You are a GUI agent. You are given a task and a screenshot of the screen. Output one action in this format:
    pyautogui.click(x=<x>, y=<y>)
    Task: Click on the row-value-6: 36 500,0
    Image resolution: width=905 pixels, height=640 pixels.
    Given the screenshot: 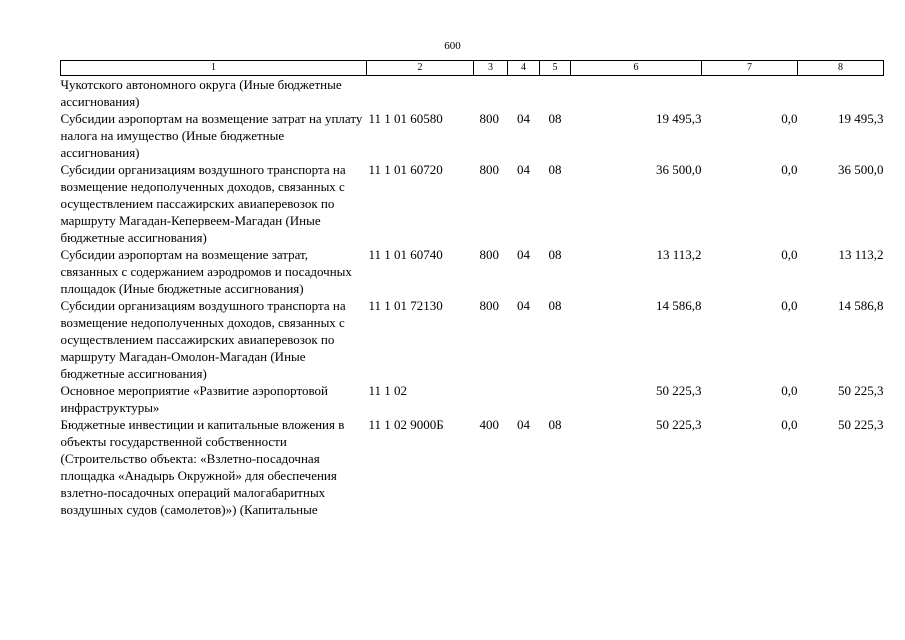 What is the action you would take?
    pyautogui.click(x=679, y=169)
    